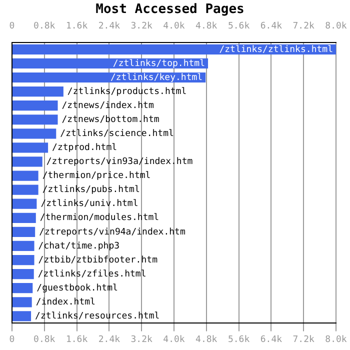  I want to click on y-tick-label: /ztlinks/key.html, so click(156, 77).